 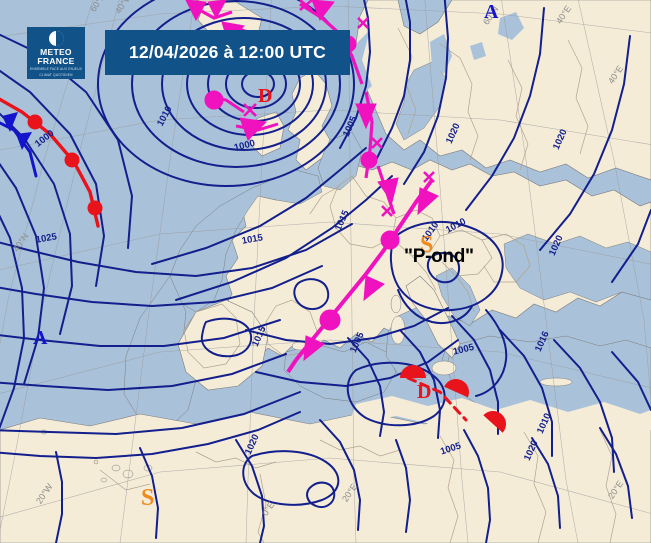 I want to click on occluded-front-iceland, so click(x=214, y=13).